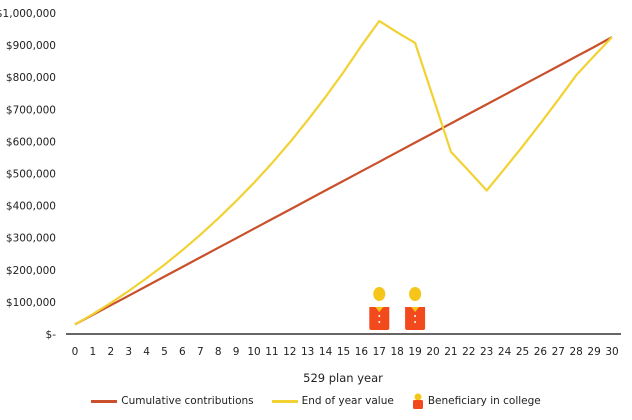 This screenshot has width=632, height=420. I want to click on x-tick-label: 15, so click(343, 352).